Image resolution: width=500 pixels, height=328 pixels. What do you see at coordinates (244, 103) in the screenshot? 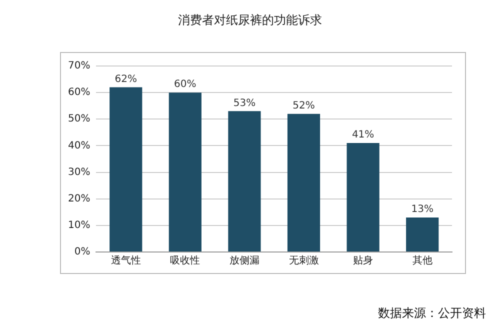
I see `data-label: 53%` at bounding box center [244, 103].